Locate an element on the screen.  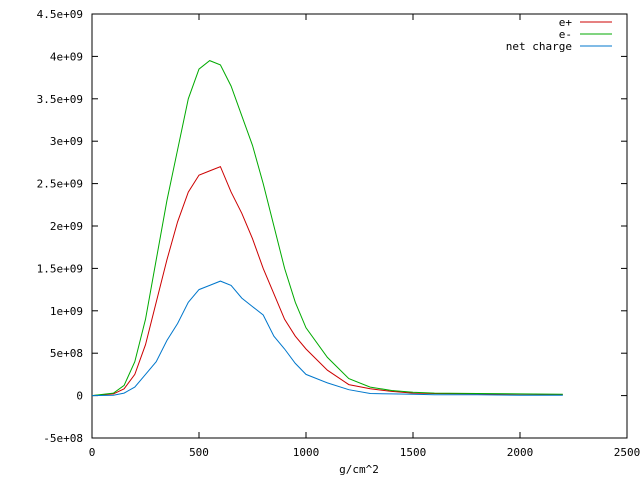
y-tick-label: -5e+08 is located at coordinates (63, 438).